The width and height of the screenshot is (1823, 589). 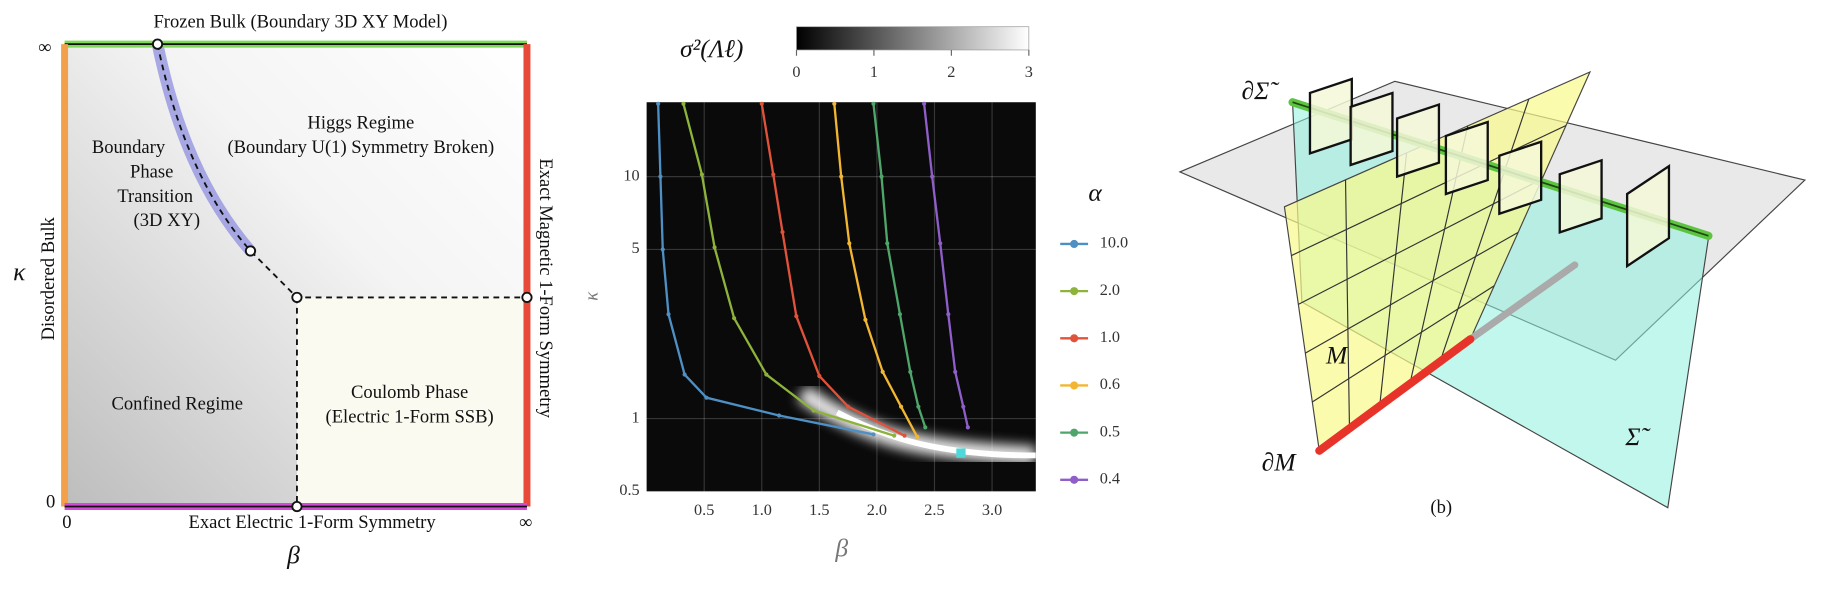 I want to click on x-tick-label: 3.0, so click(x=992, y=510).